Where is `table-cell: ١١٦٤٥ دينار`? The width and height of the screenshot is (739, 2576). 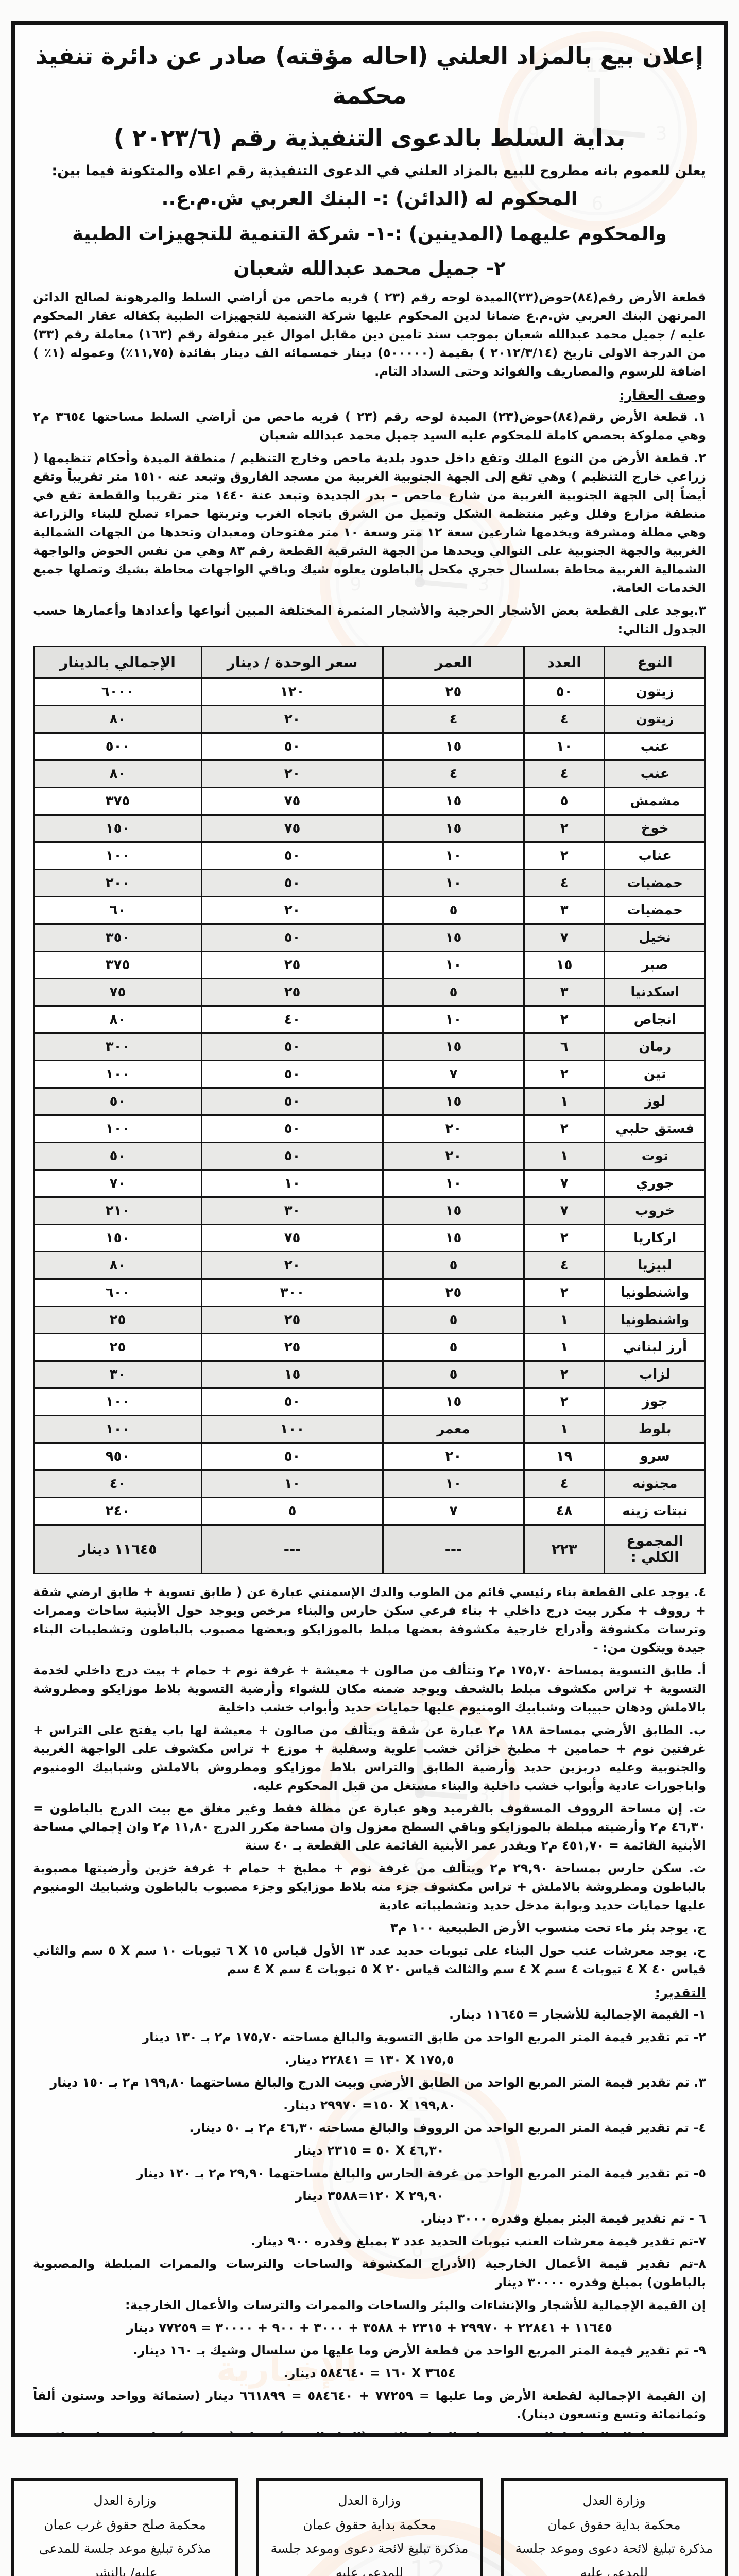 table-cell: ١١٦٤٥ دينار is located at coordinates (117, 1549).